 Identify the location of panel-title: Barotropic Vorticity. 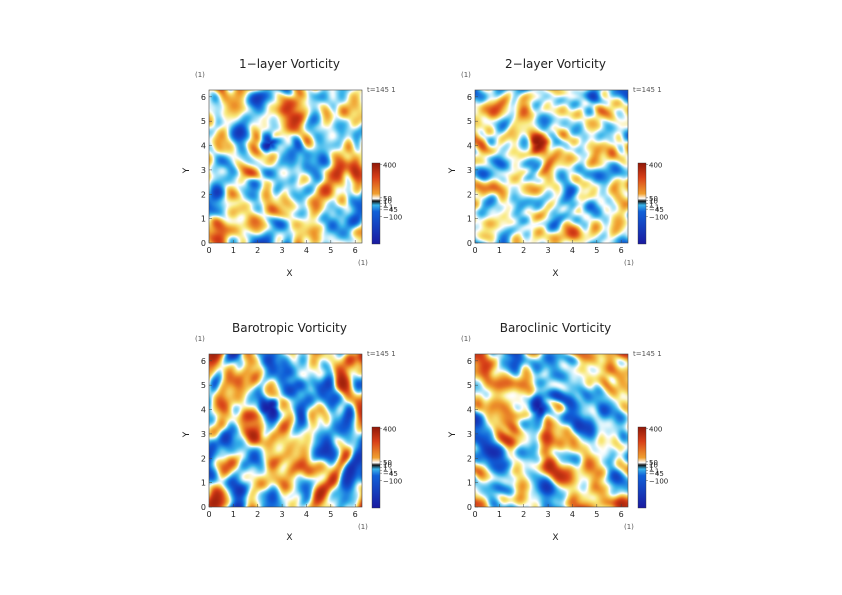
(289, 328).